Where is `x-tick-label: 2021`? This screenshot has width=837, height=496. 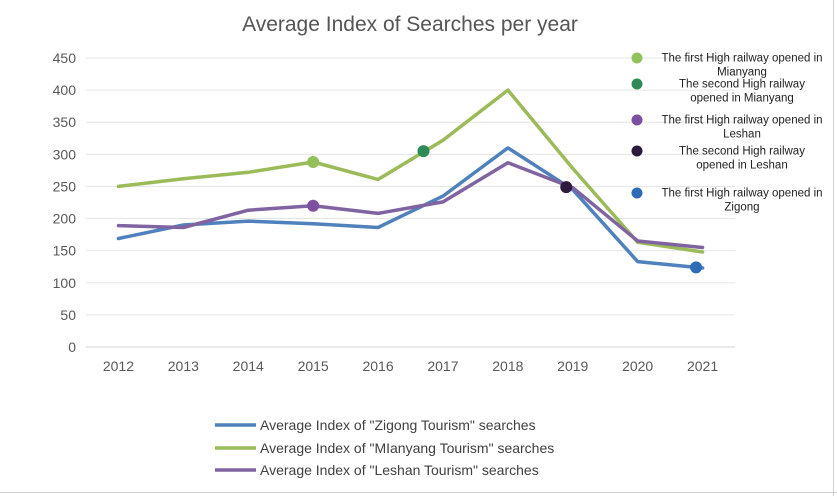
x-tick-label: 2021 is located at coordinates (702, 366).